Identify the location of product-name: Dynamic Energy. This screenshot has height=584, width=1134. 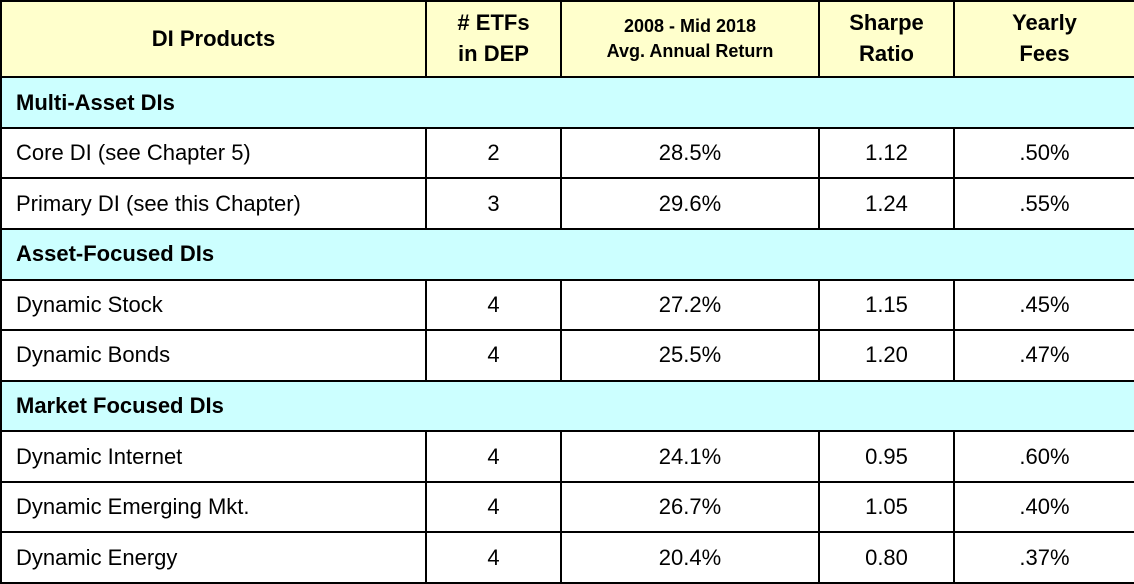
(213, 557).